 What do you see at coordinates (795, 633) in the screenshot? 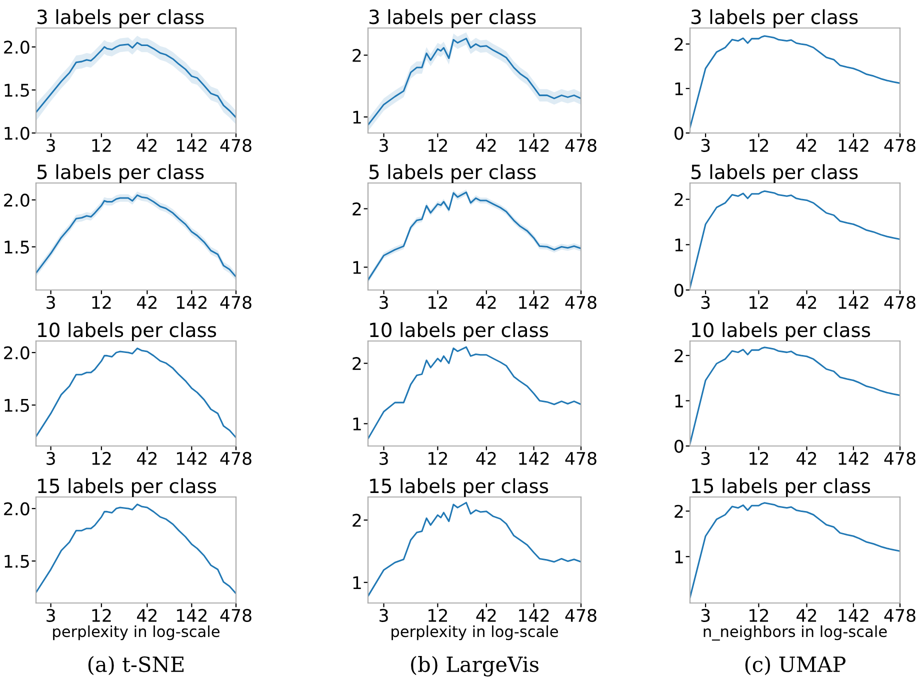
I see `x-axis-title: n_neighbors in log-scale` at bounding box center [795, 633].